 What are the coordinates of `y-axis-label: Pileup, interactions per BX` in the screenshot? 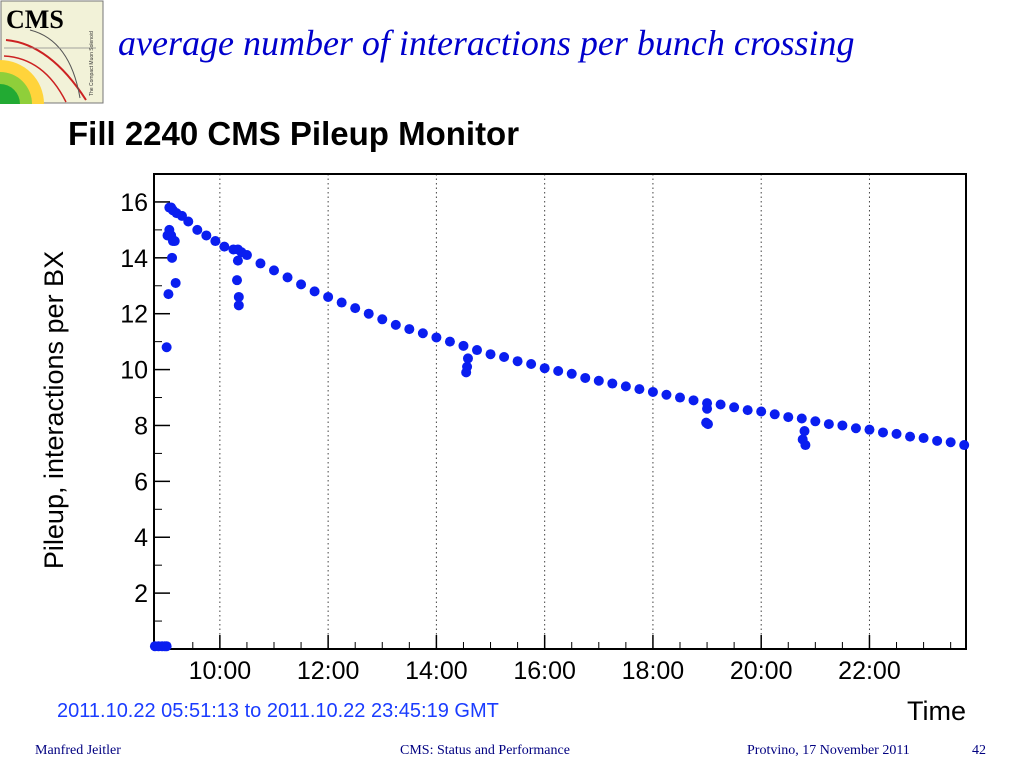 It's located at (54, 410).